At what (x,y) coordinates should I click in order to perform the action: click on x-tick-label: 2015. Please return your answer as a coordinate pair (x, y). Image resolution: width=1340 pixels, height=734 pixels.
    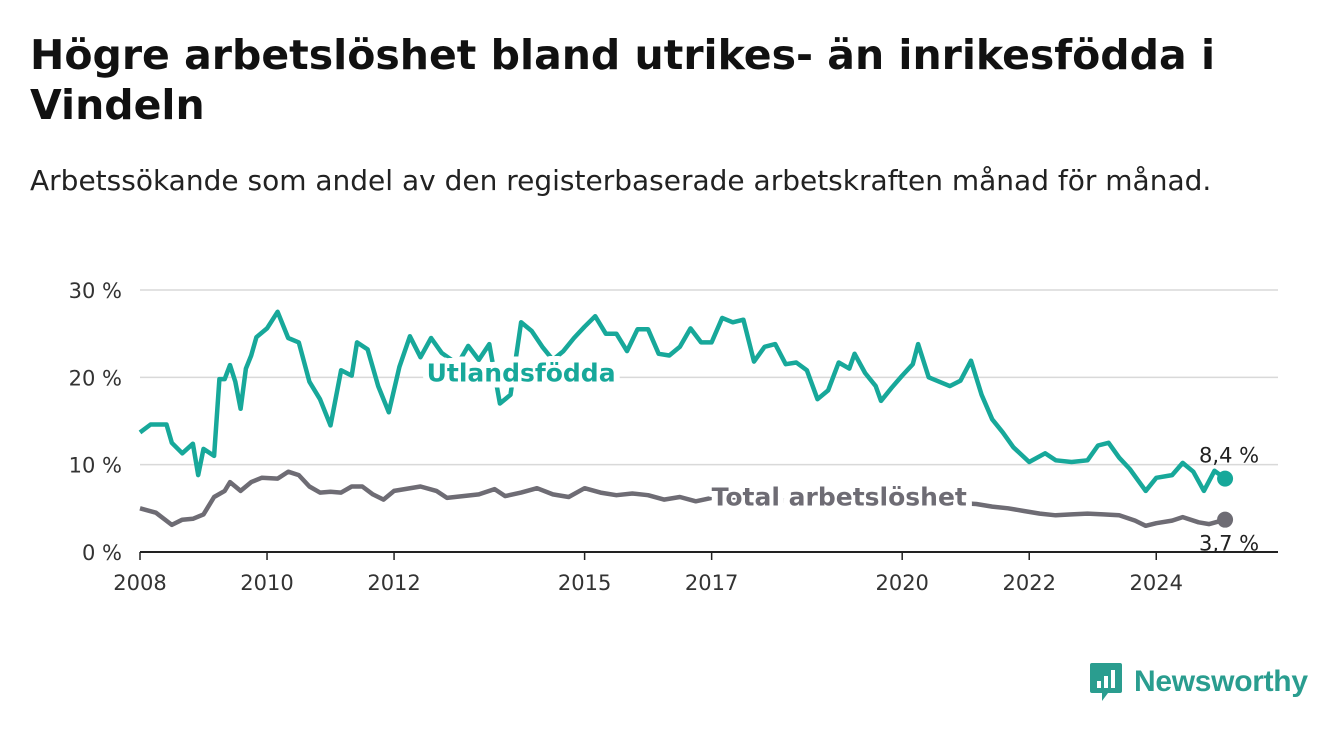
    Looking at the image, I should click on (584, 583).